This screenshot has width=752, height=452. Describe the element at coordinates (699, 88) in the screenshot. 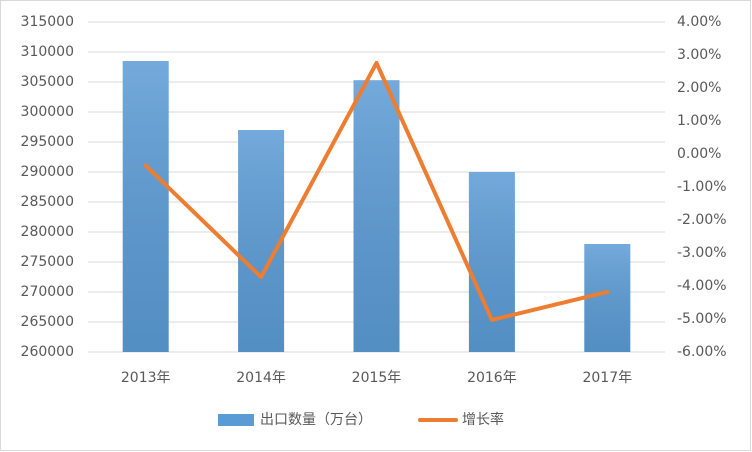

I see `y2-tick-label: 2.00%` at that location.